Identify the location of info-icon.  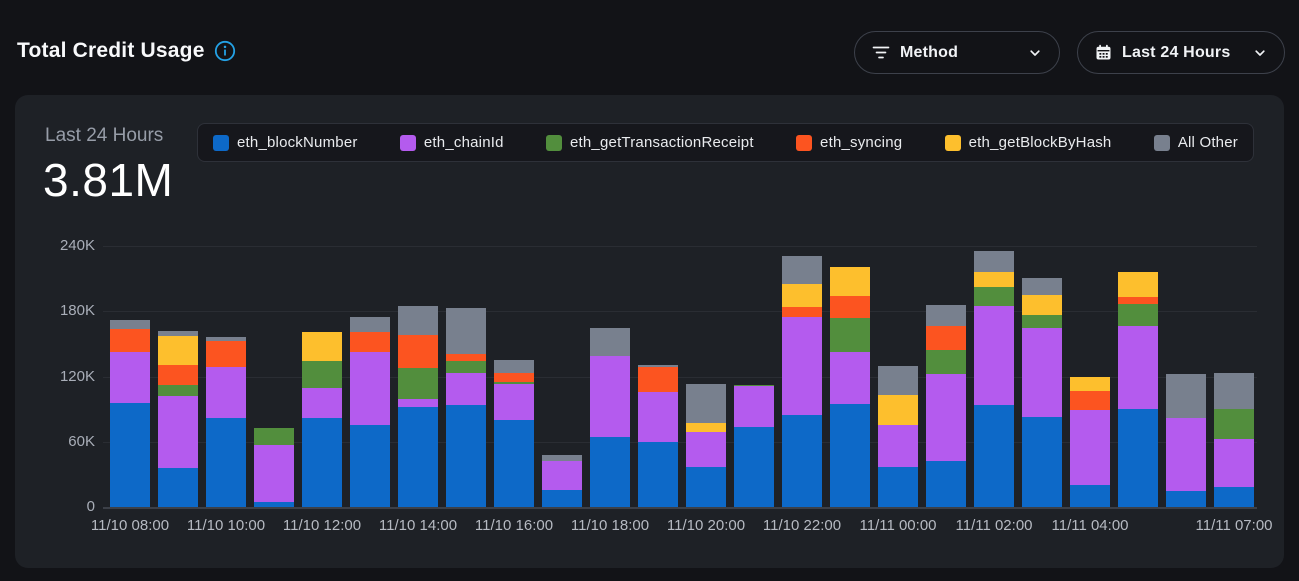
(225, 51).